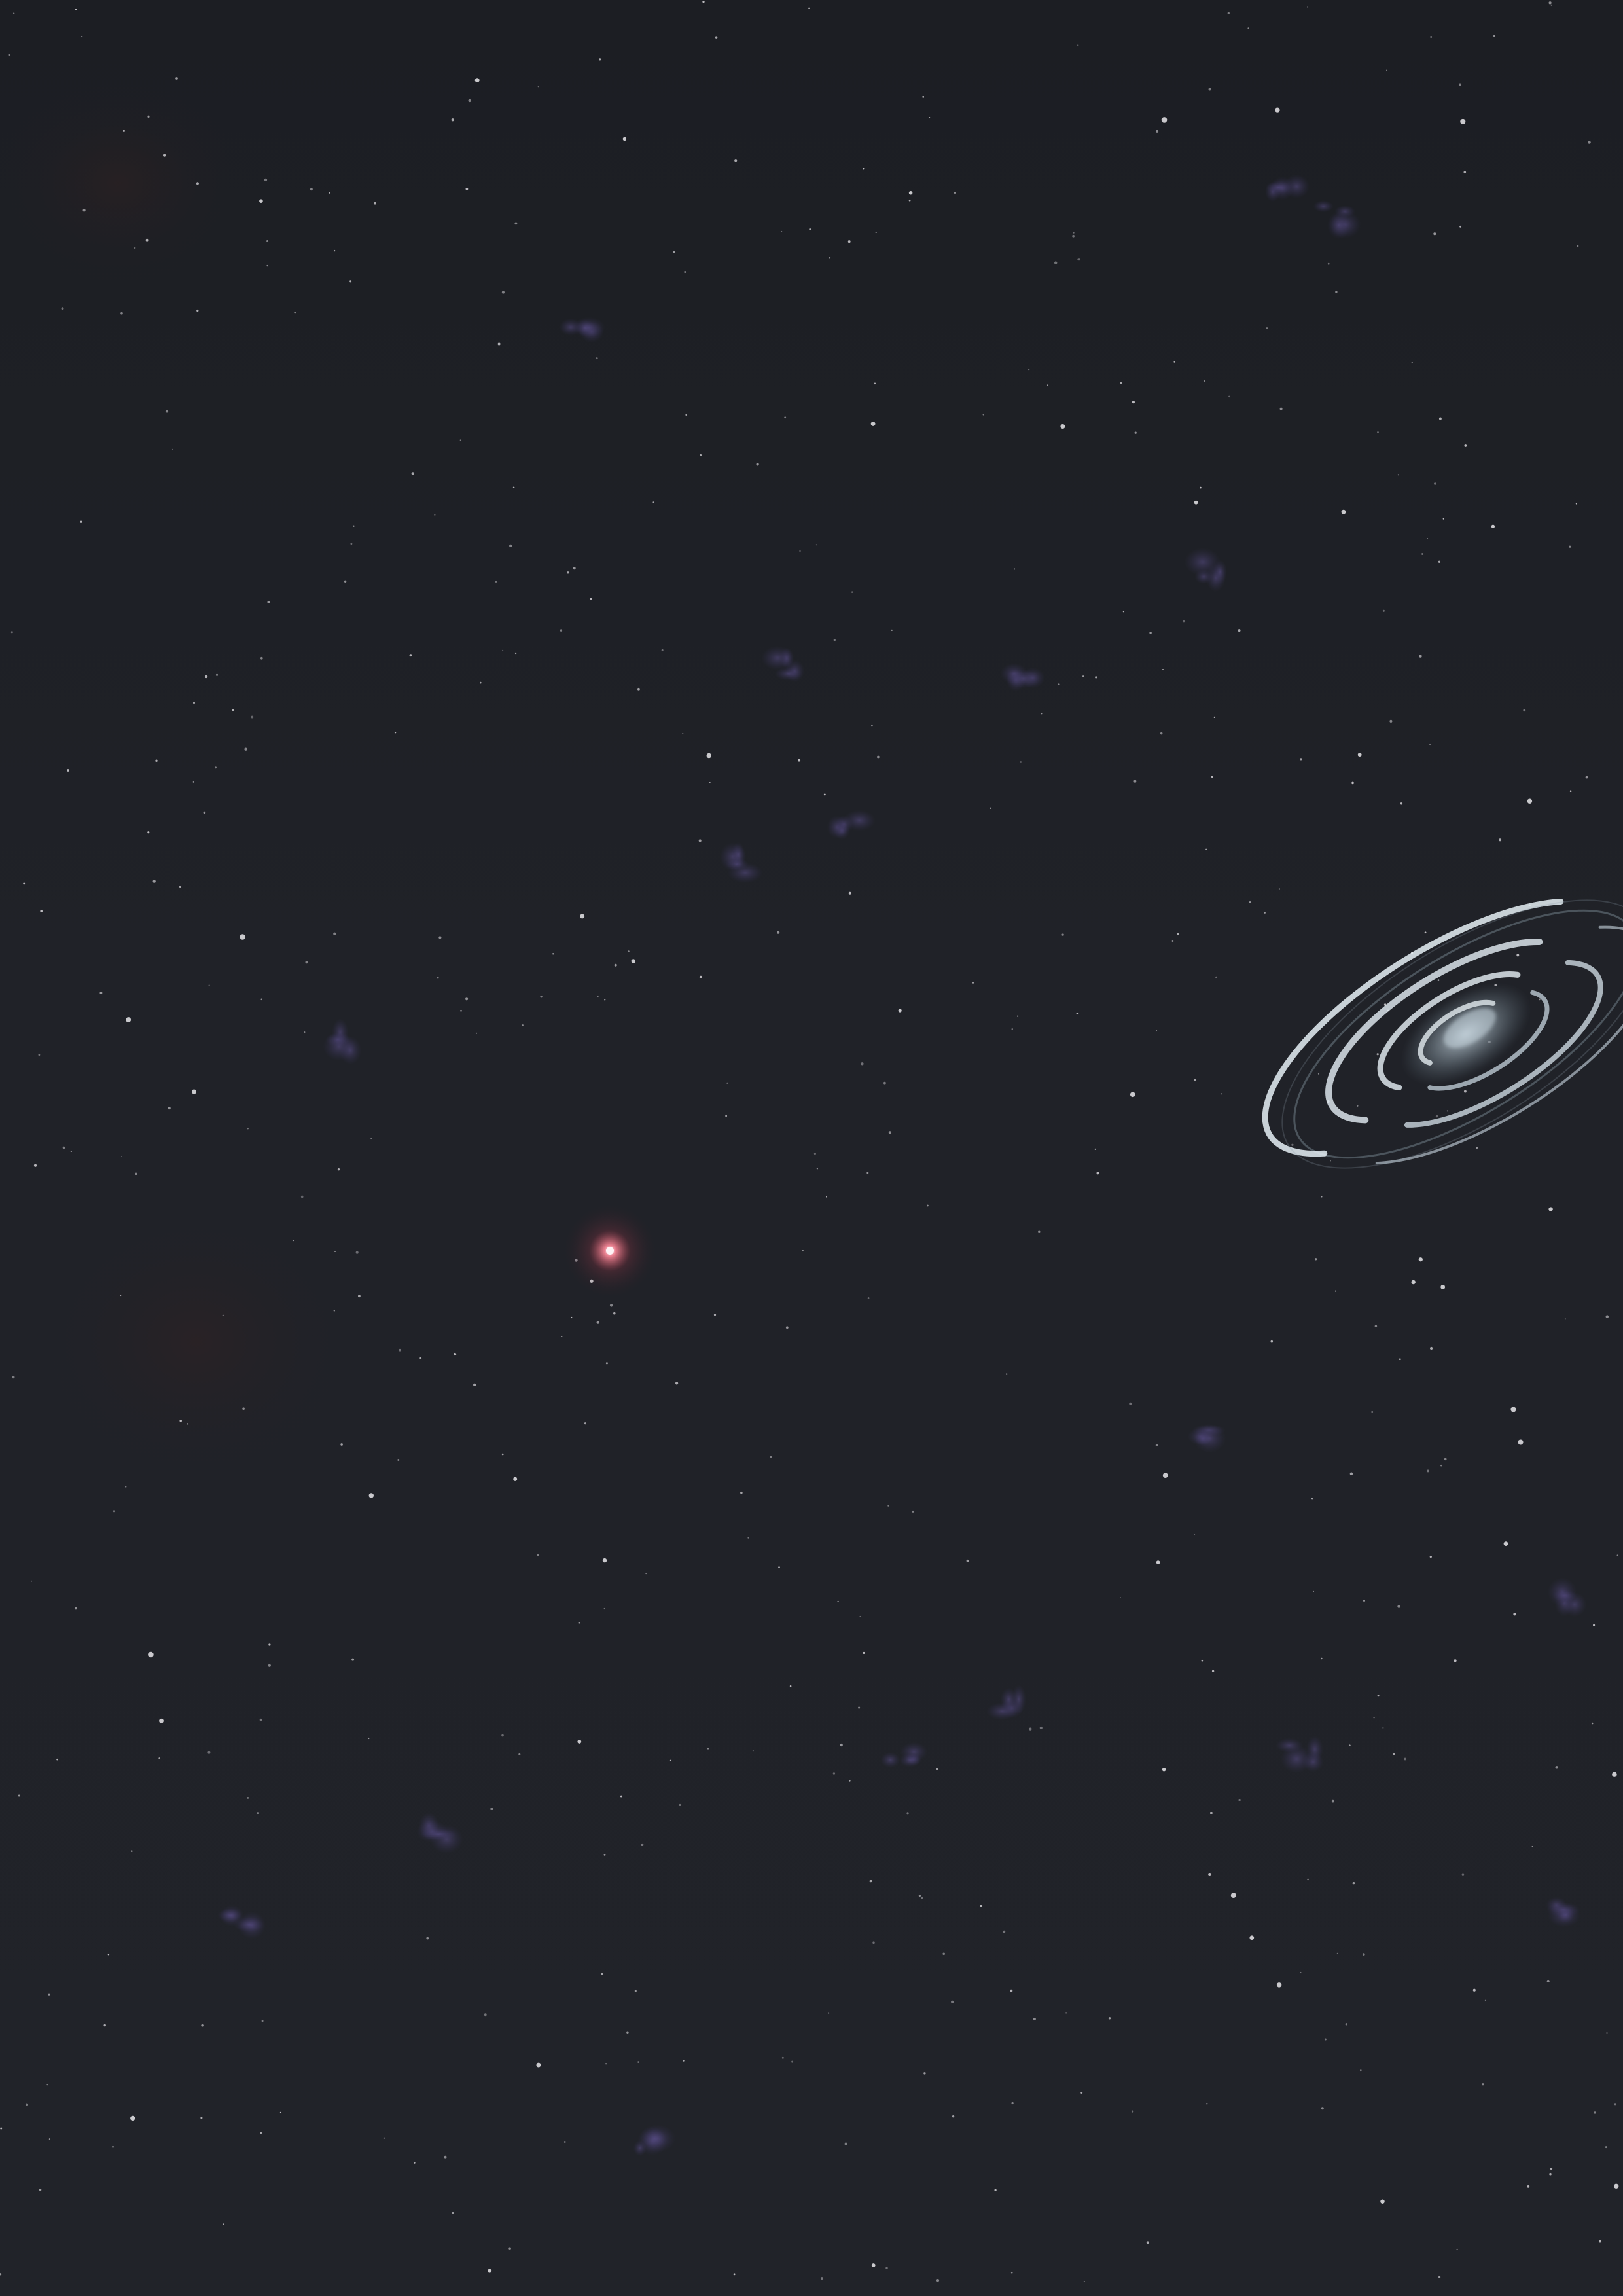 This screenshot has width=1623, height=2296. I want to click on background-haze, so click(183, 782).